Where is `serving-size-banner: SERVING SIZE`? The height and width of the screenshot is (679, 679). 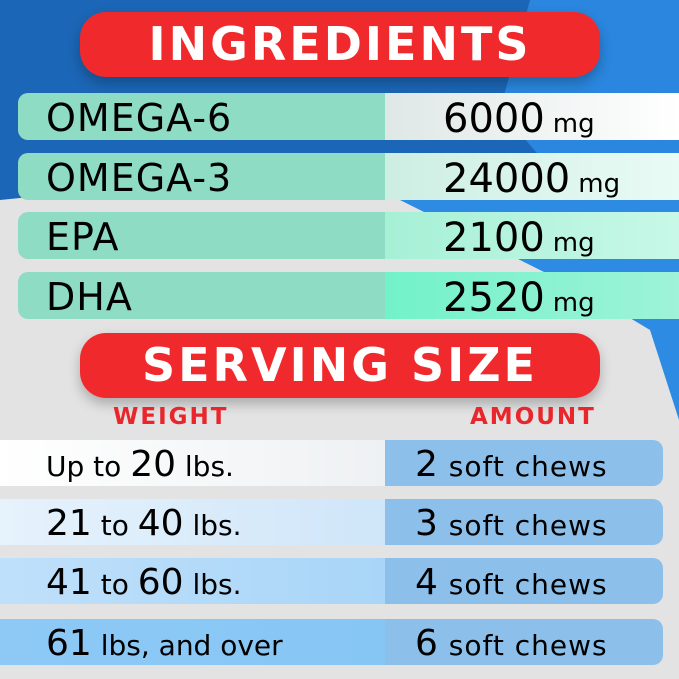
serving-size-banner: SERVING SIZE is located at coordinates (340, 365).